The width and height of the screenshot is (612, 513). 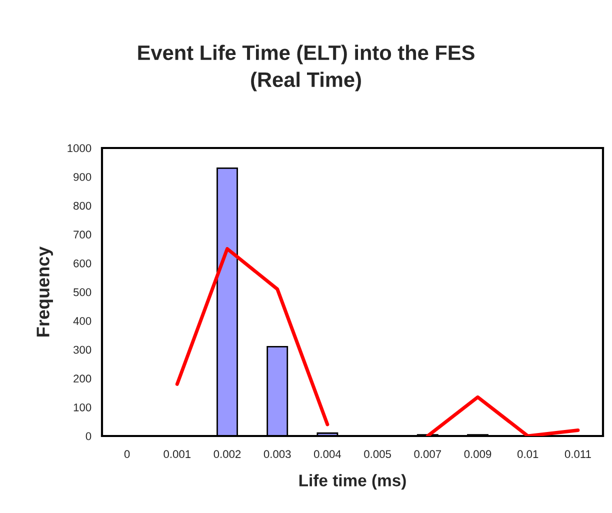 I want to click on x-tick-label: 0.011, so click(x=577, y=454).